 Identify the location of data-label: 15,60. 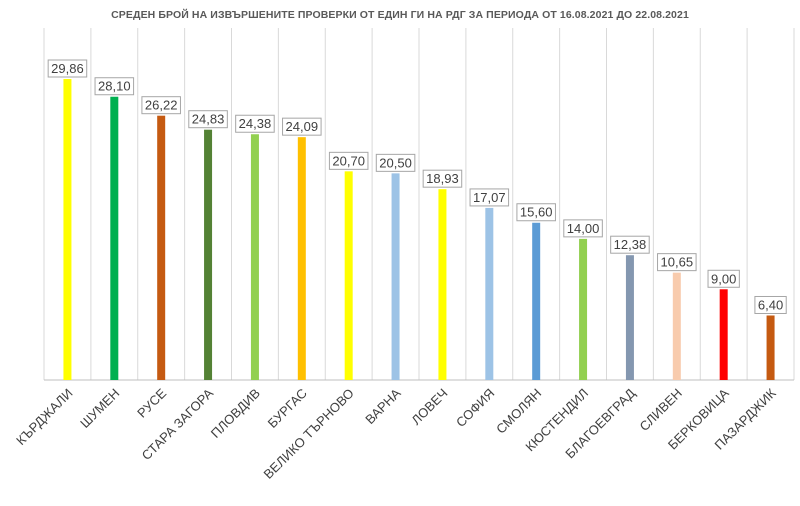
(536, 212).